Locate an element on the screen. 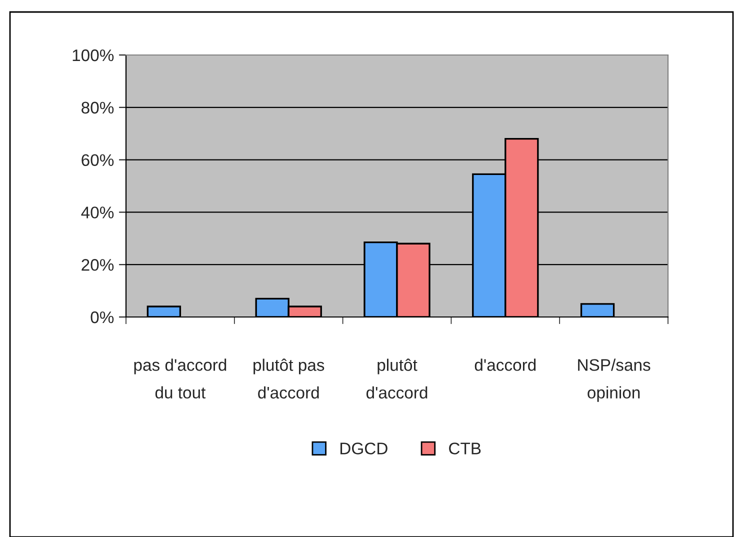 This screenshot has width=743, height=537. x-tick-label: d'accord is located at coordinates (505, 364).